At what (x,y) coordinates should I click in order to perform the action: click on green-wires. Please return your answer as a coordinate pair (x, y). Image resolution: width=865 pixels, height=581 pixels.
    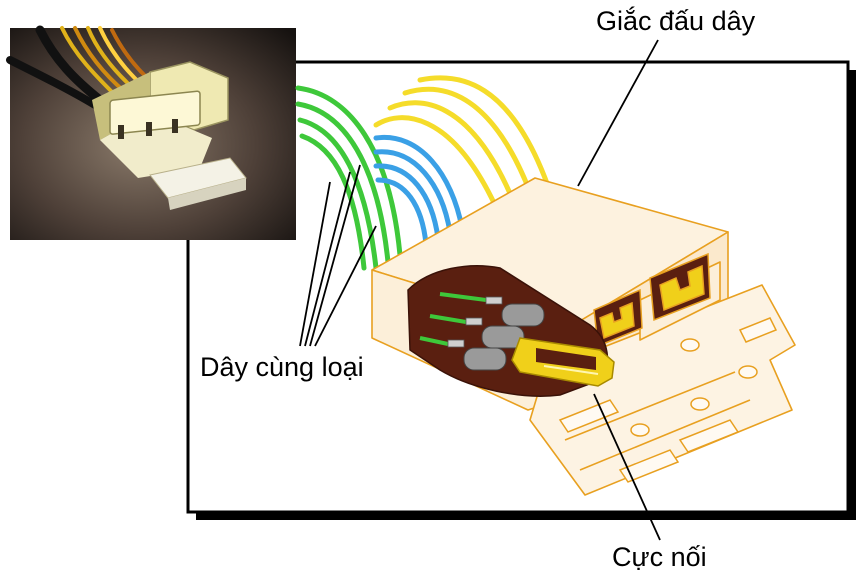
    Looking at the image, I should click on (349, 178).